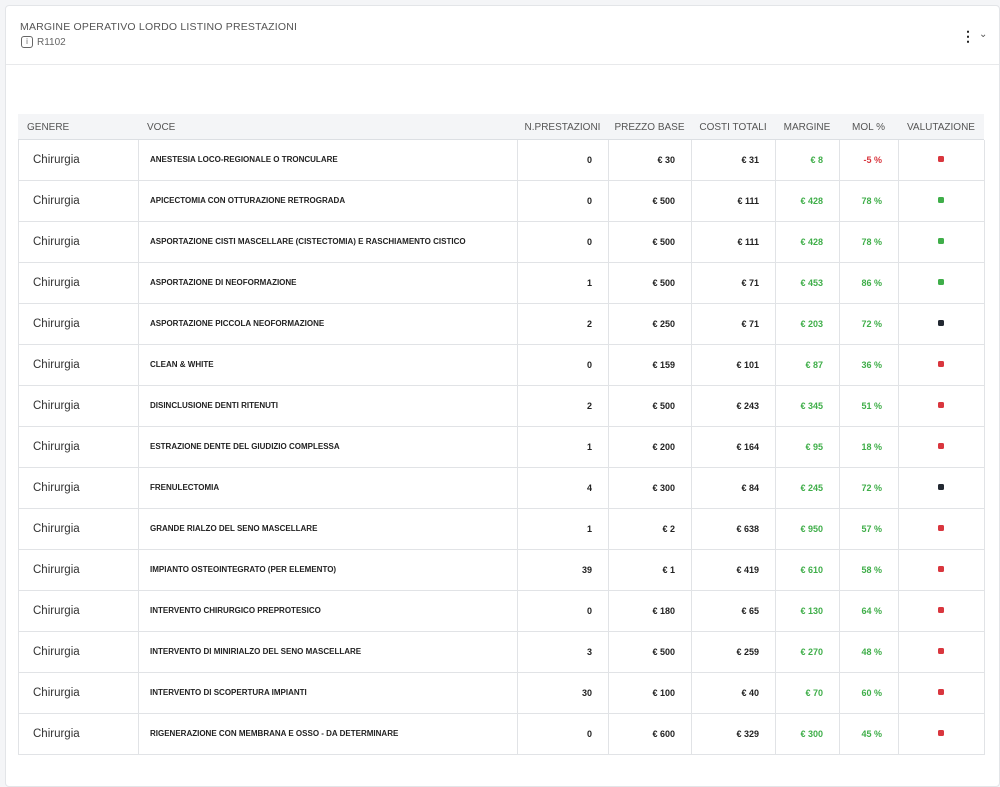 This screenshot has height=787, width=1000. Describe the element at coordinates (968, 36) in the screenshot. I see `menu-button: ⋮` at that location.